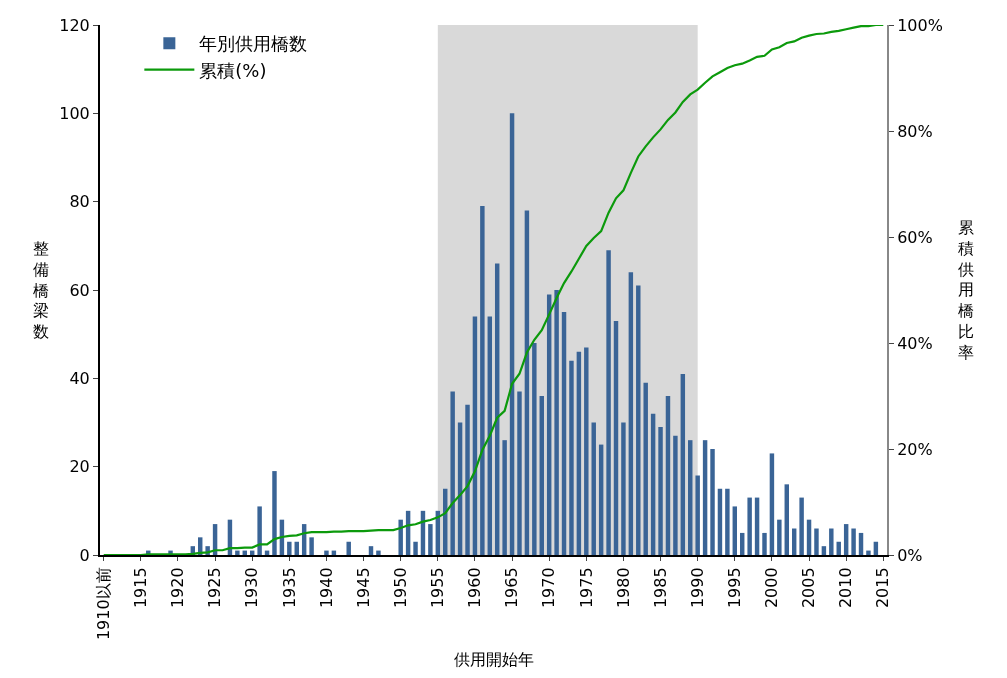  Describe the element at coordinates (400, 588) in the screenshot. I see `x-tick-label: 1950` at that location.